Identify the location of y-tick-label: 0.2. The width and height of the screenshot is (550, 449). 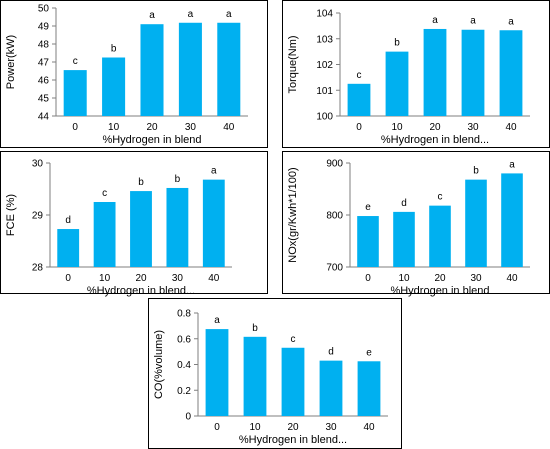
(184, 391).